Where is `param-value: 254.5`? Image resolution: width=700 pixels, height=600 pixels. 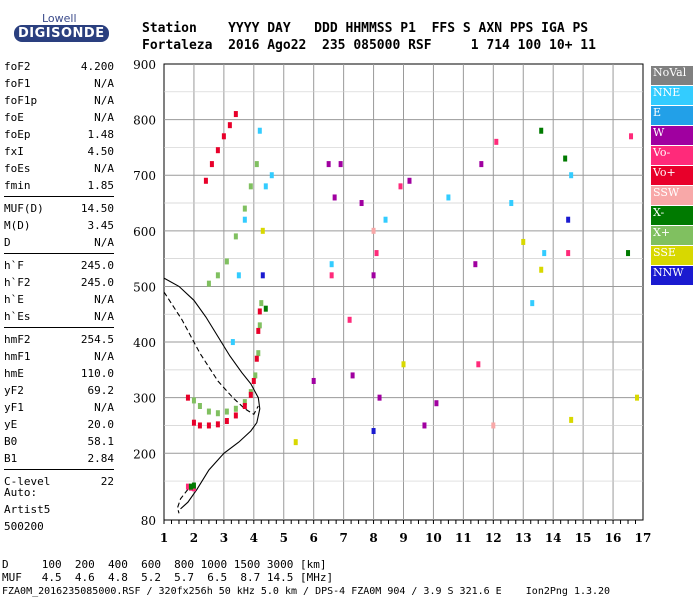 param-value: 254.5 is located at coordinates (97, 339).